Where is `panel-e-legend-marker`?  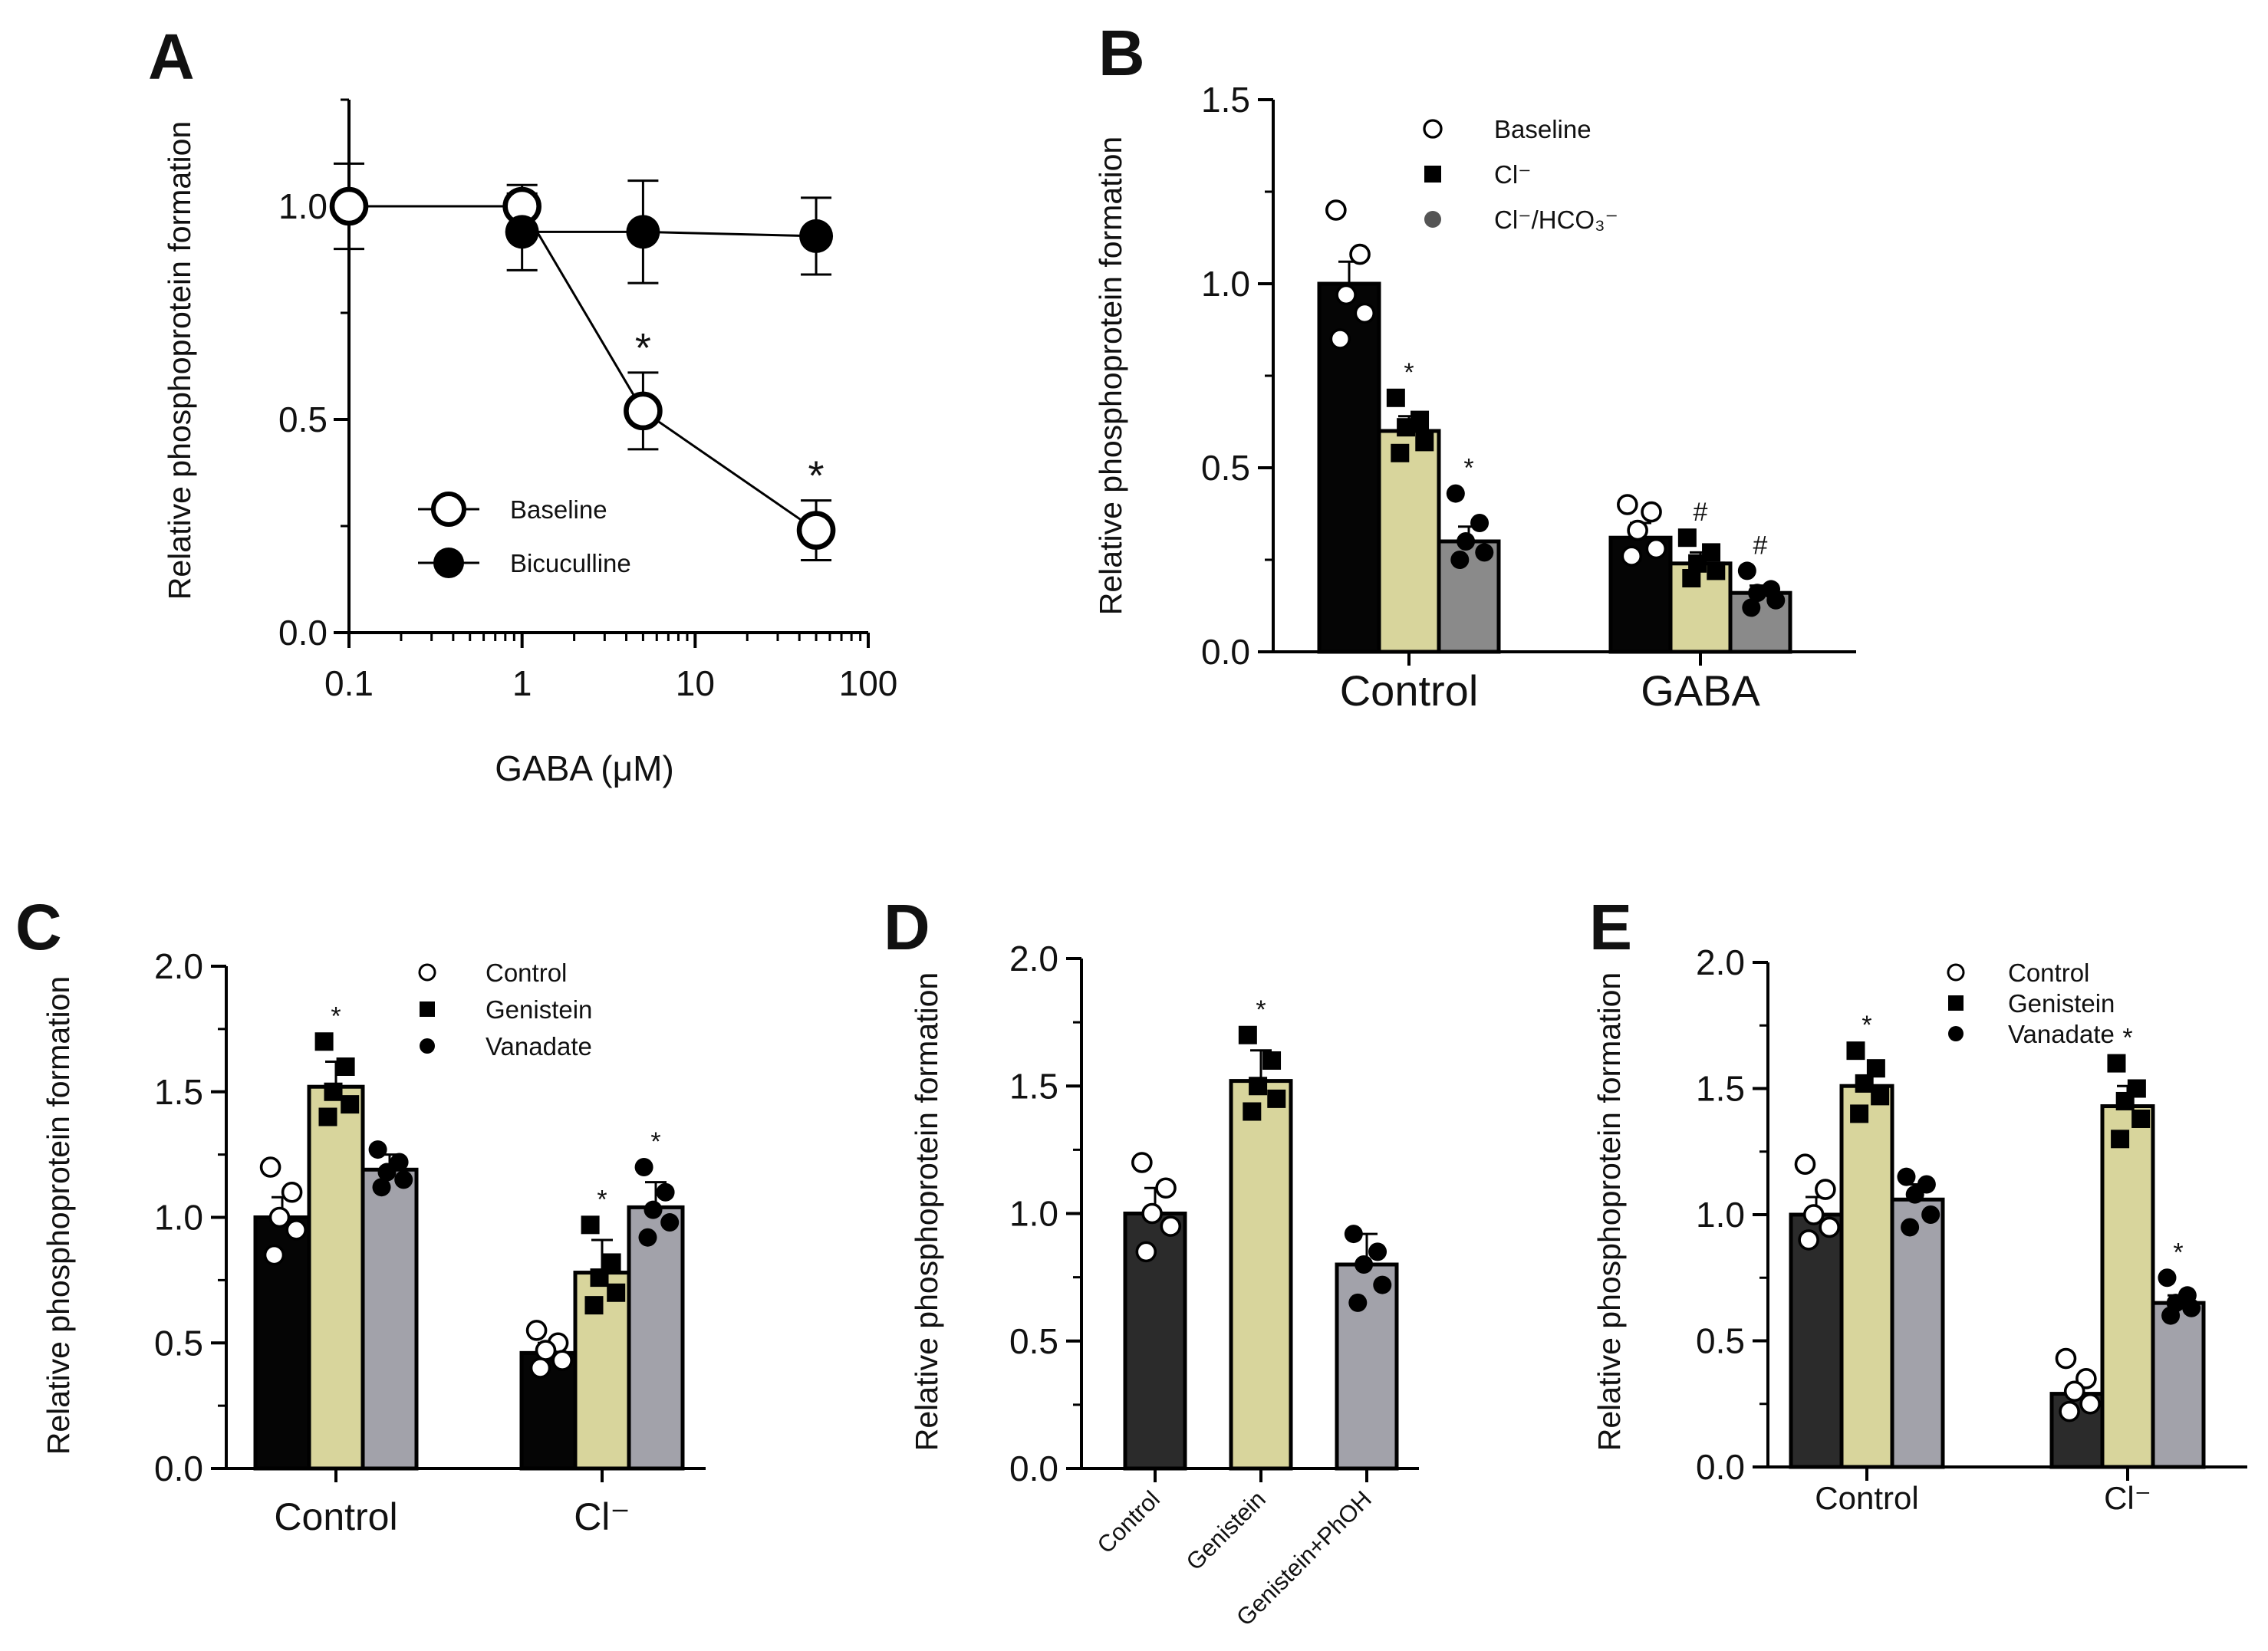
panel-e-legend-marker is located at coordinates (1956, 1003).